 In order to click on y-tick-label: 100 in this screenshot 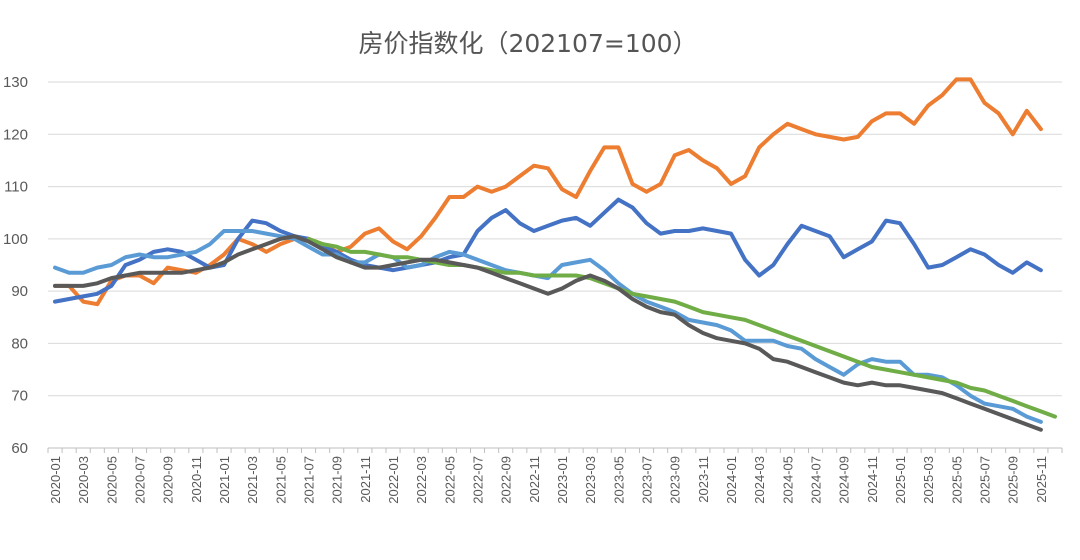, I will do `click(15, 239)`.